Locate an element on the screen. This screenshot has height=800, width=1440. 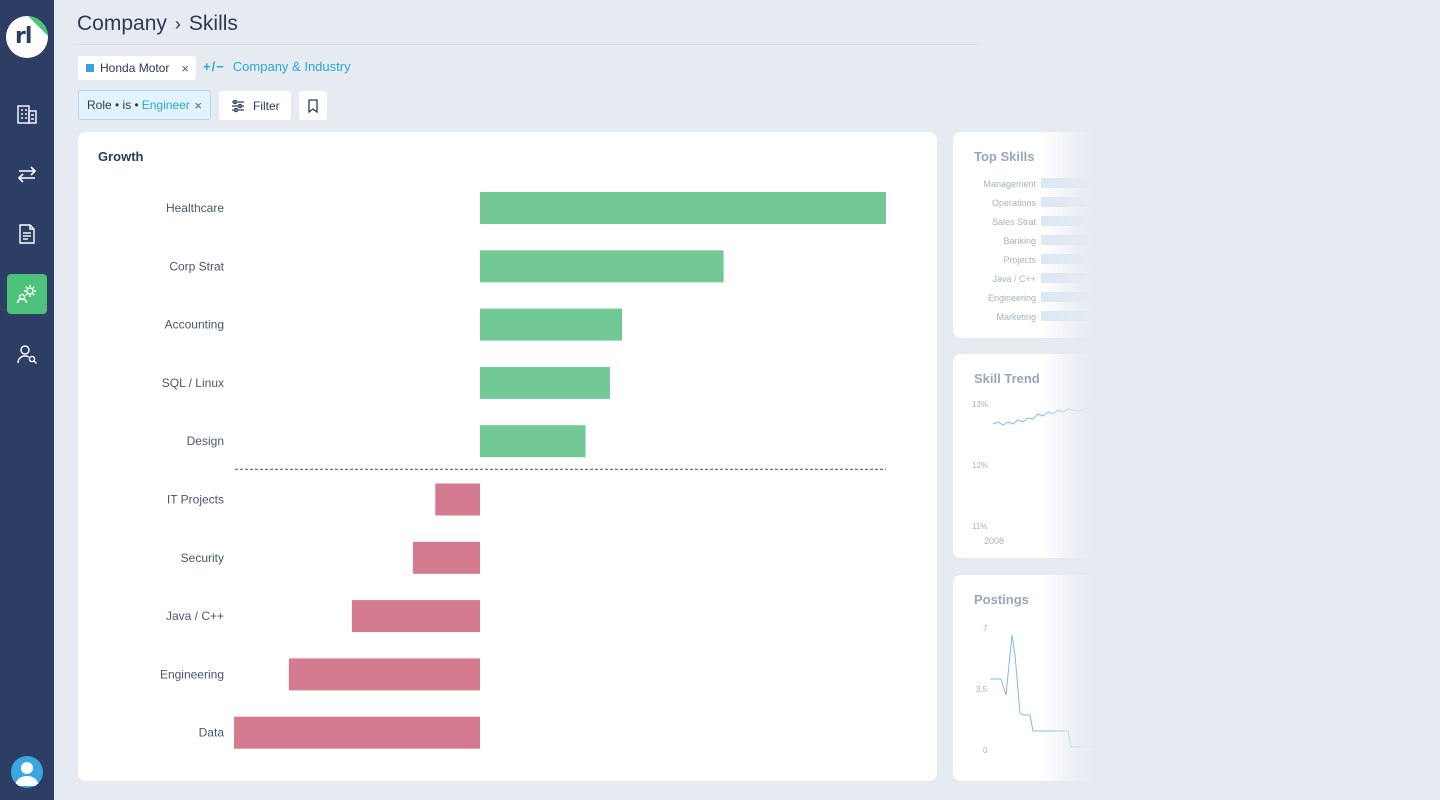
category-label-it-projects: IT Projects is located at coordinates (195, 500).